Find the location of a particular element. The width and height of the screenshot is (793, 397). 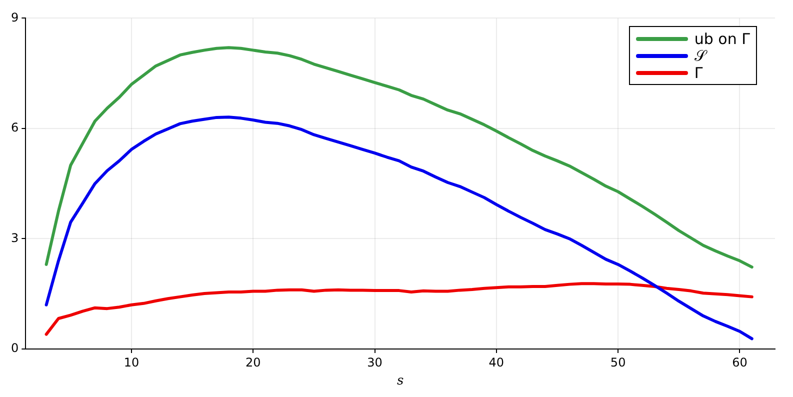

y-tick-label: 9 is located at coordinates (14, 17).